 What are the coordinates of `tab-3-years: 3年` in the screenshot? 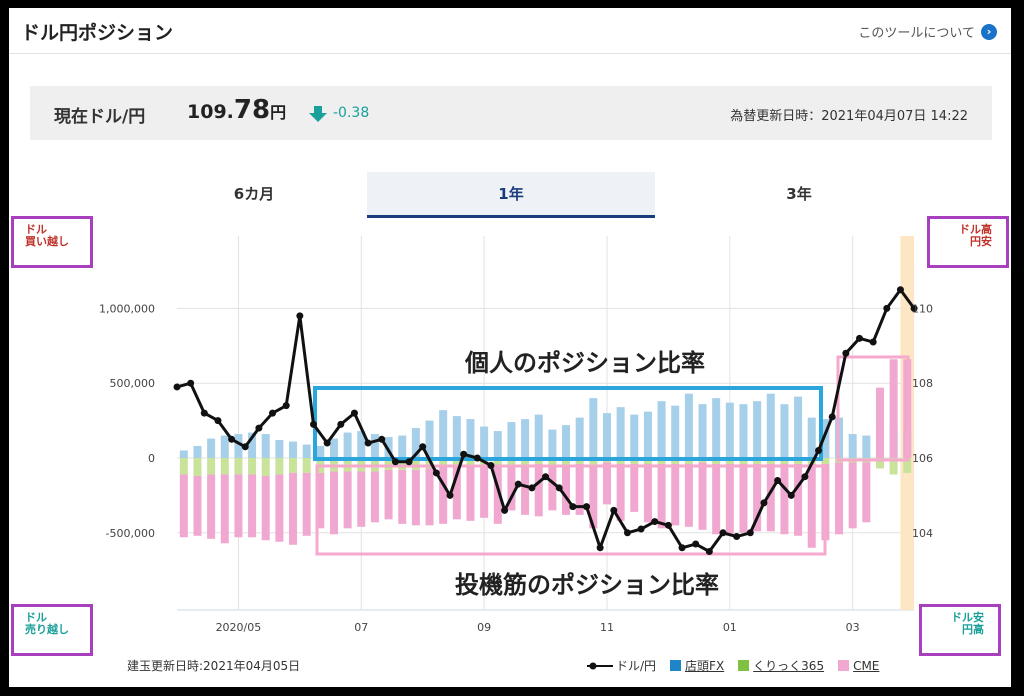 It's located at (799, 194).